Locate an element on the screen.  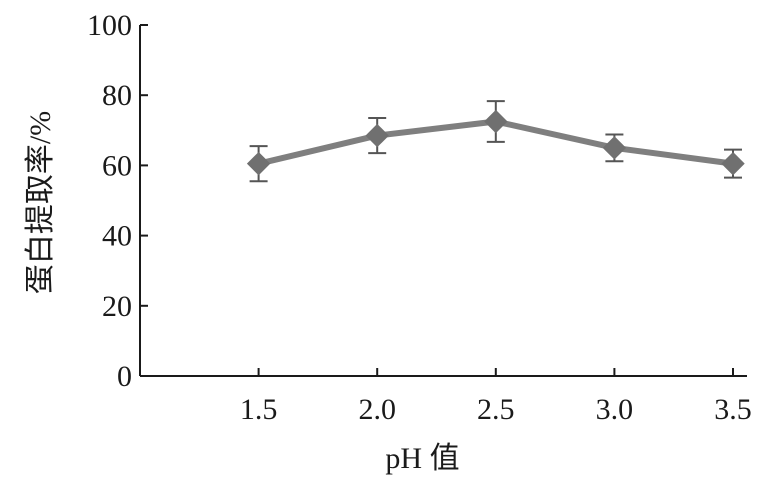
y-tick-label: 20 is located at coordinates (117, 306).